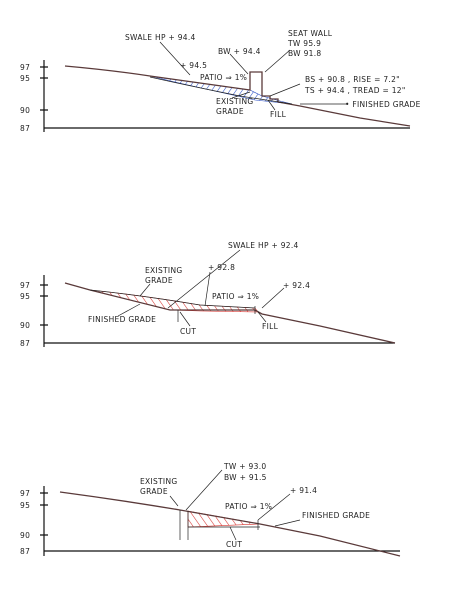 The width and height of the screenshot is (469, 600). I want to click on annotation: + 91.4, so click(303, 490).